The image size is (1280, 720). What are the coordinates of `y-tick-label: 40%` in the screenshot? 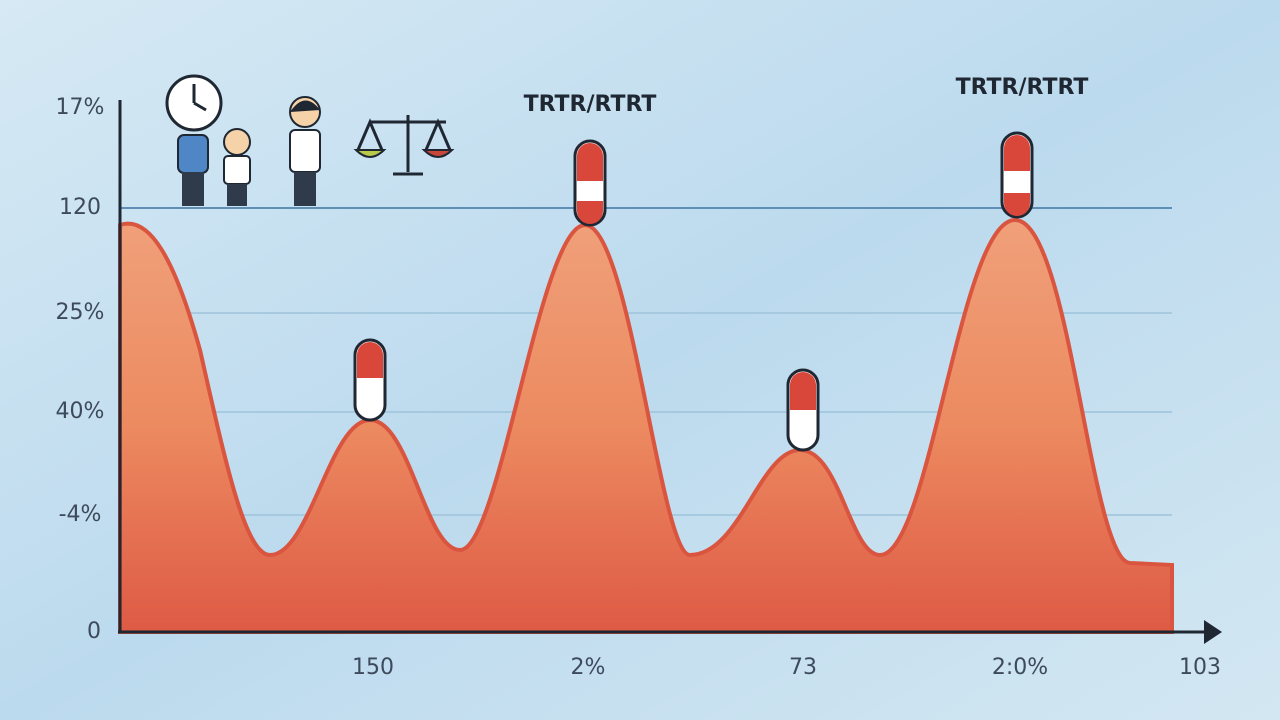 It's located at (80, 411).